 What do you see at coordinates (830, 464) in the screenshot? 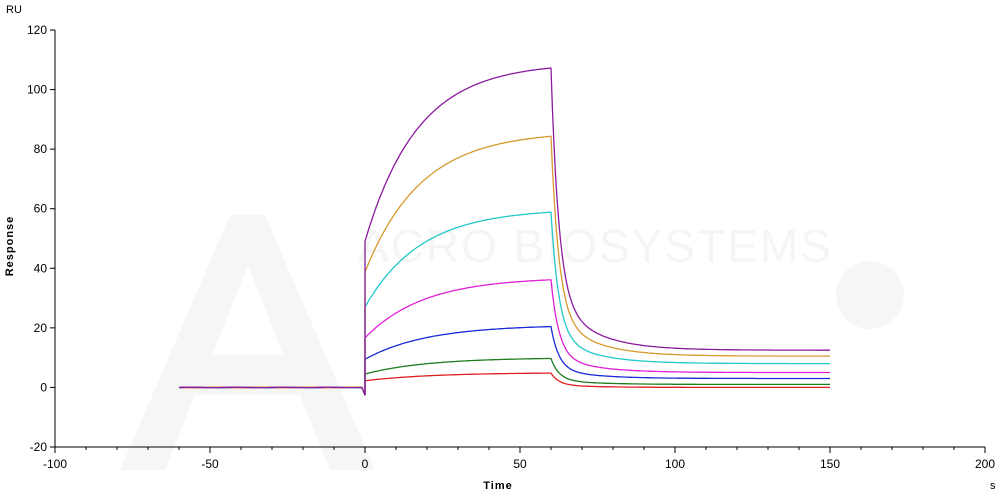
I see `x-tick-label: 150` at bounding box center [830, 464].